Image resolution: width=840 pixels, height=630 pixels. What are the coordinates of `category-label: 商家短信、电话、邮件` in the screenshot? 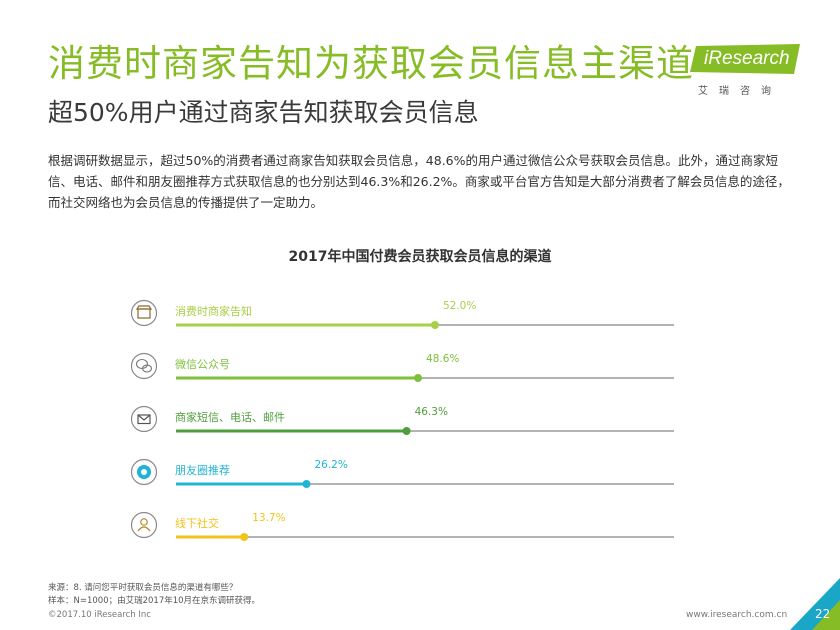 It's located at (230, 417).